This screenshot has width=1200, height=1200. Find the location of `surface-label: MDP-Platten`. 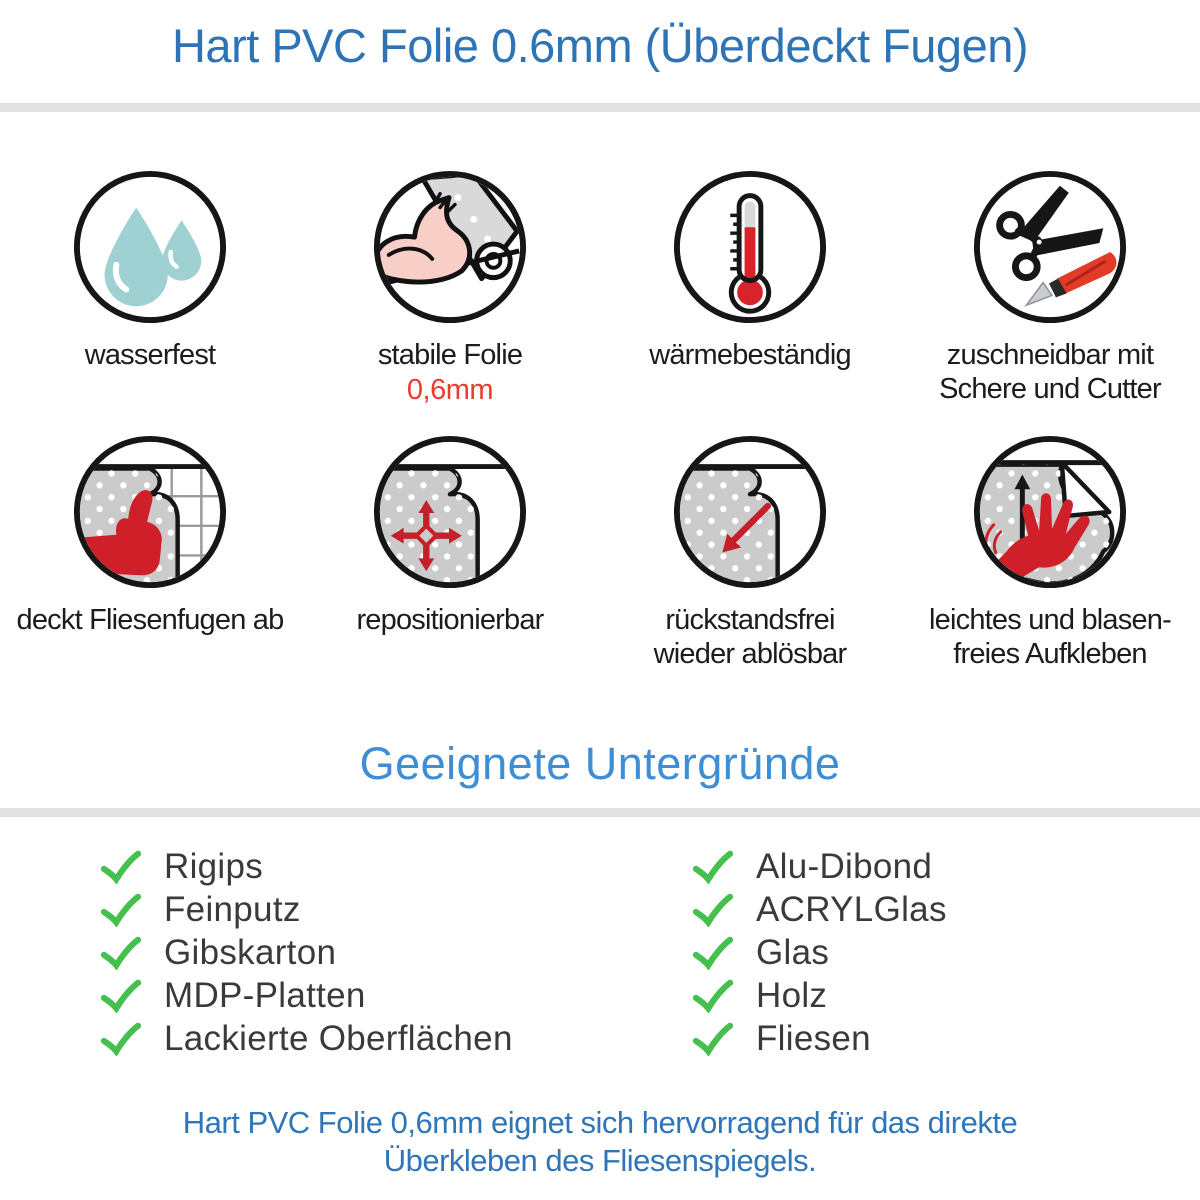

surface-label: MDP-Platten is located at coordinates (265, 995).